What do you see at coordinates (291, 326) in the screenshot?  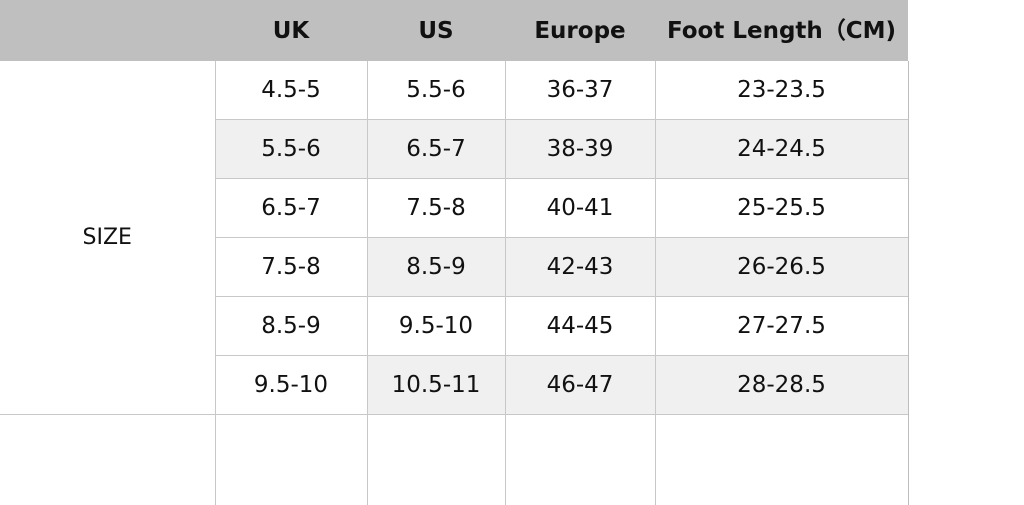 I see `cell-uk: 8.5-9` at bounding box center [291, 326].